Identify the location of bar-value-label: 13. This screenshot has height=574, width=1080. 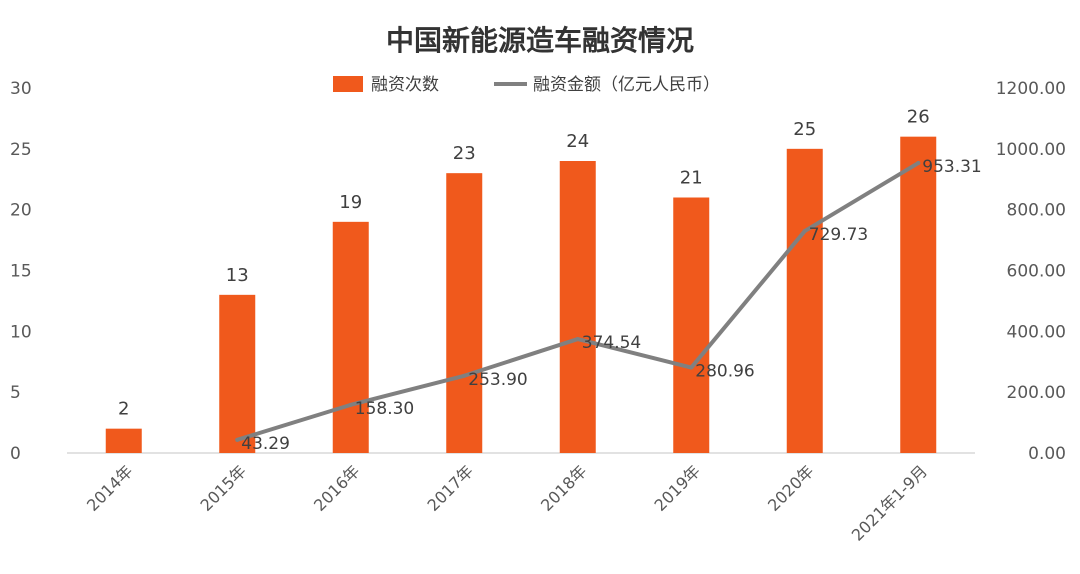
(237, 275).